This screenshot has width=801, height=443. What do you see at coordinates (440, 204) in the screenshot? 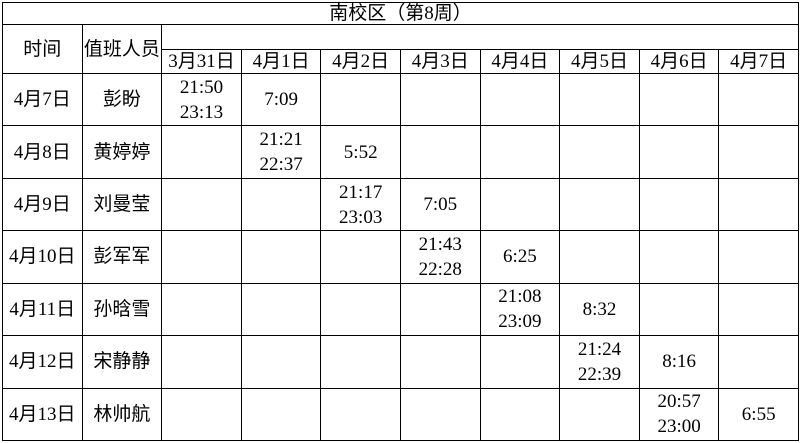
I see `duty-time-cell: 7:05` at bounding box center [440, 204].